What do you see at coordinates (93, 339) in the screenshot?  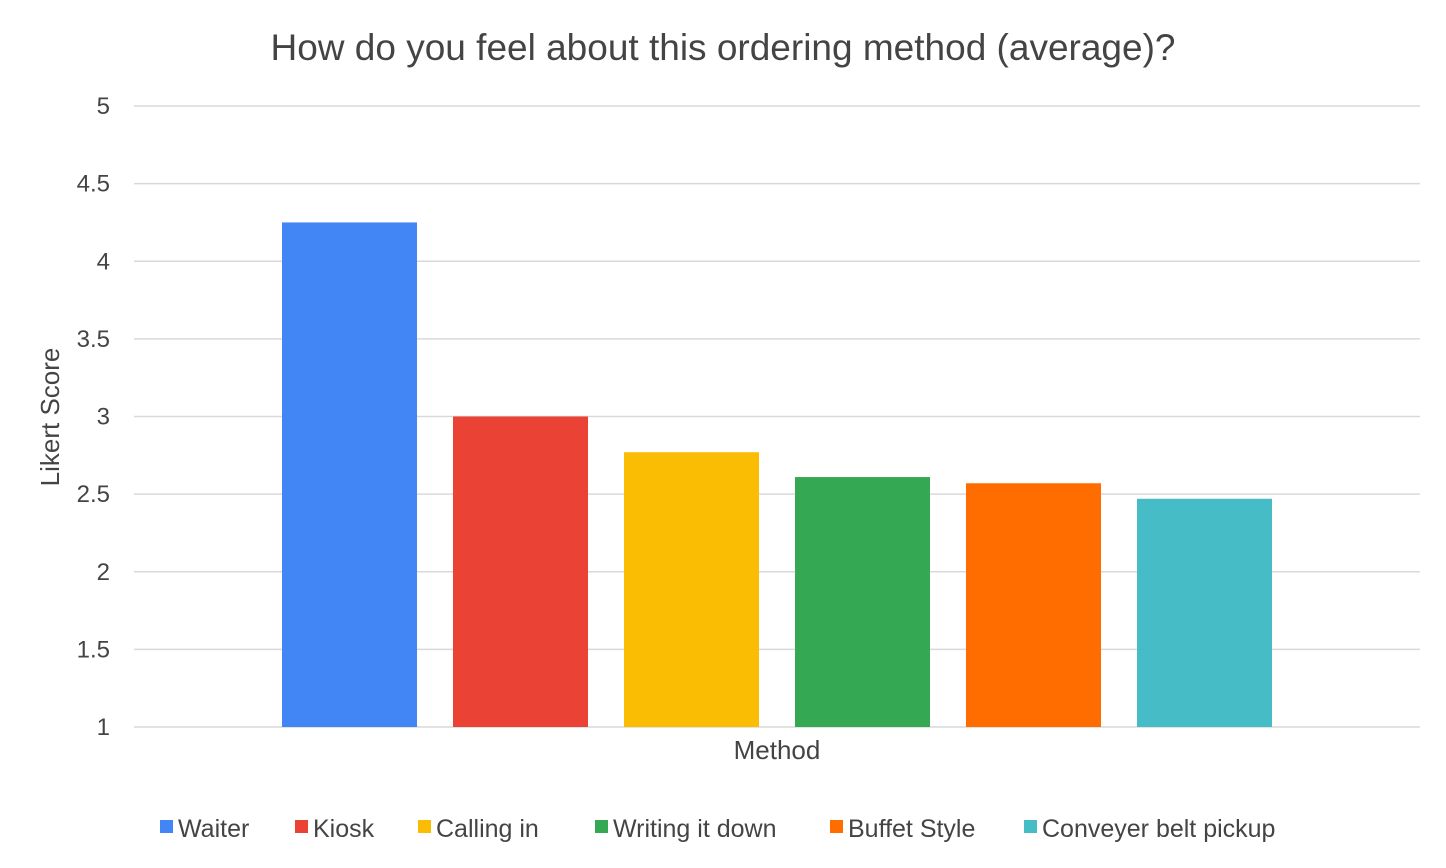 I see `y-tick-label: 3.5` at bounding box center [93, 339].